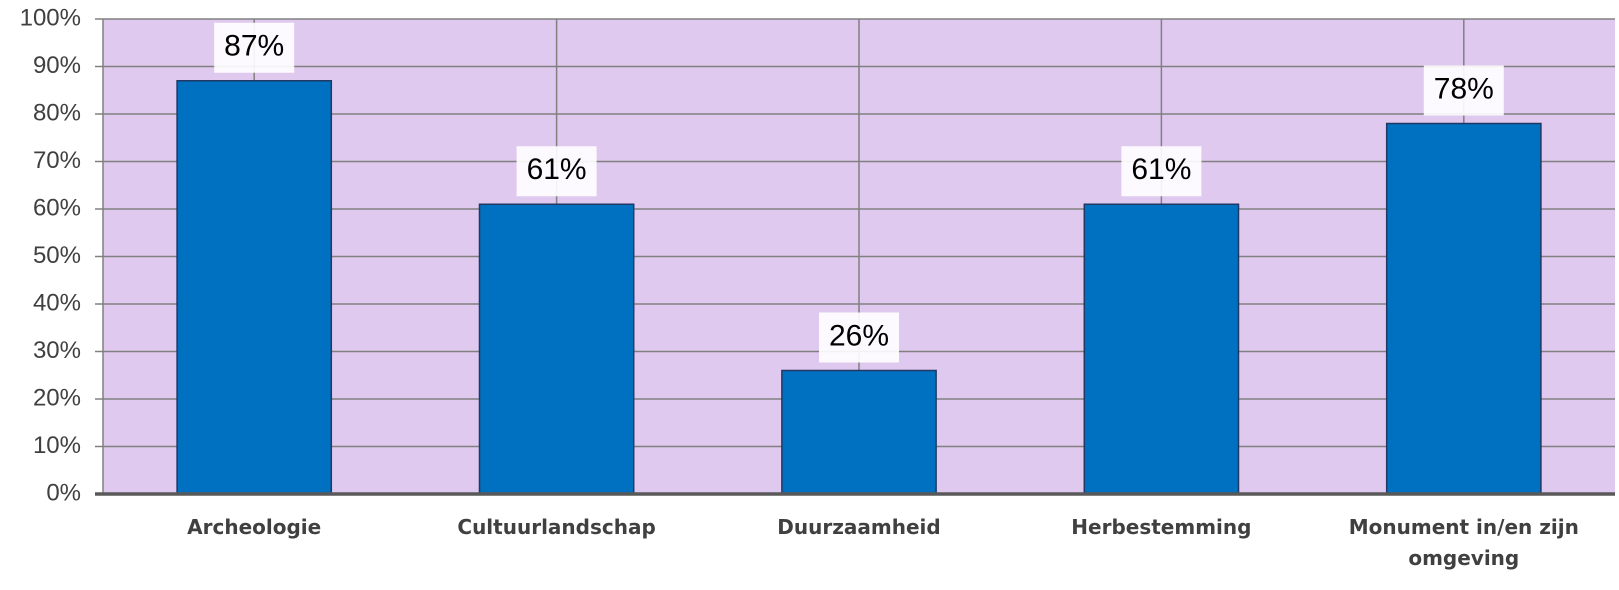 The width and height of the screenshot is (1619, 590). What do you see at coordinates (50, 17) in the screenshot?
I see `y-tick-label: 100%` at bounding box center [50, 17].